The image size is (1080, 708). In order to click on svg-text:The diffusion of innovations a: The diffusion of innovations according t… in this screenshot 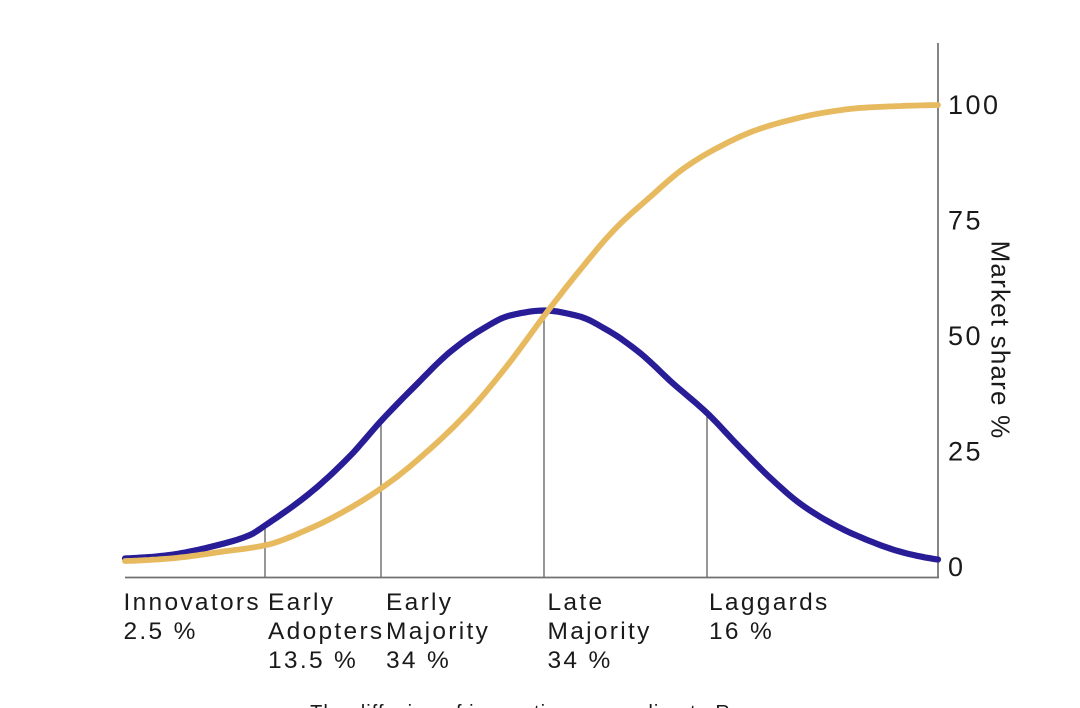, I will do `click(548, 705)`.